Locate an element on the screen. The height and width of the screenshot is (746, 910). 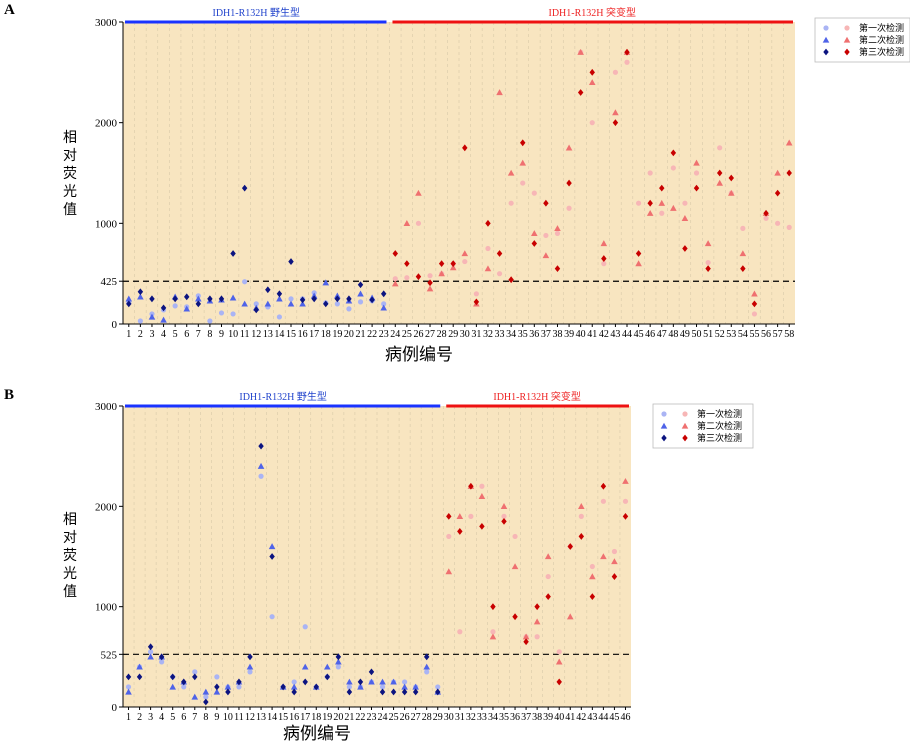
x-tick-label: 37 is located at coordinates (546, 334).